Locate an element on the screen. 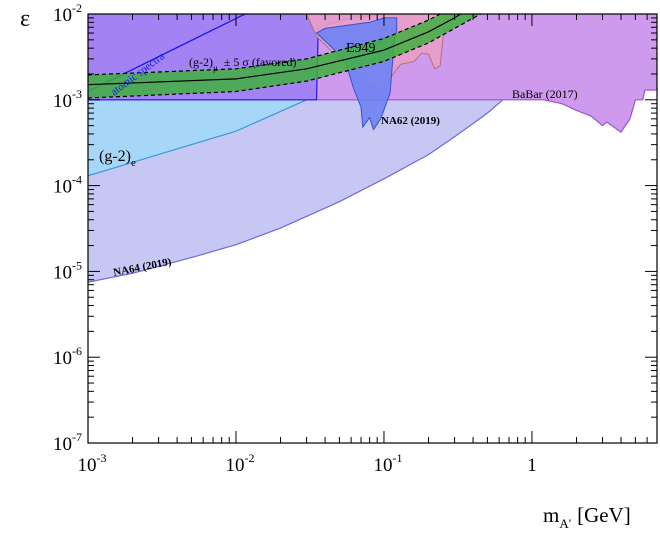 The width and height of the screenshot is (660, 534). gm2-mu-lower-edge is located at coordinates (284, 56).